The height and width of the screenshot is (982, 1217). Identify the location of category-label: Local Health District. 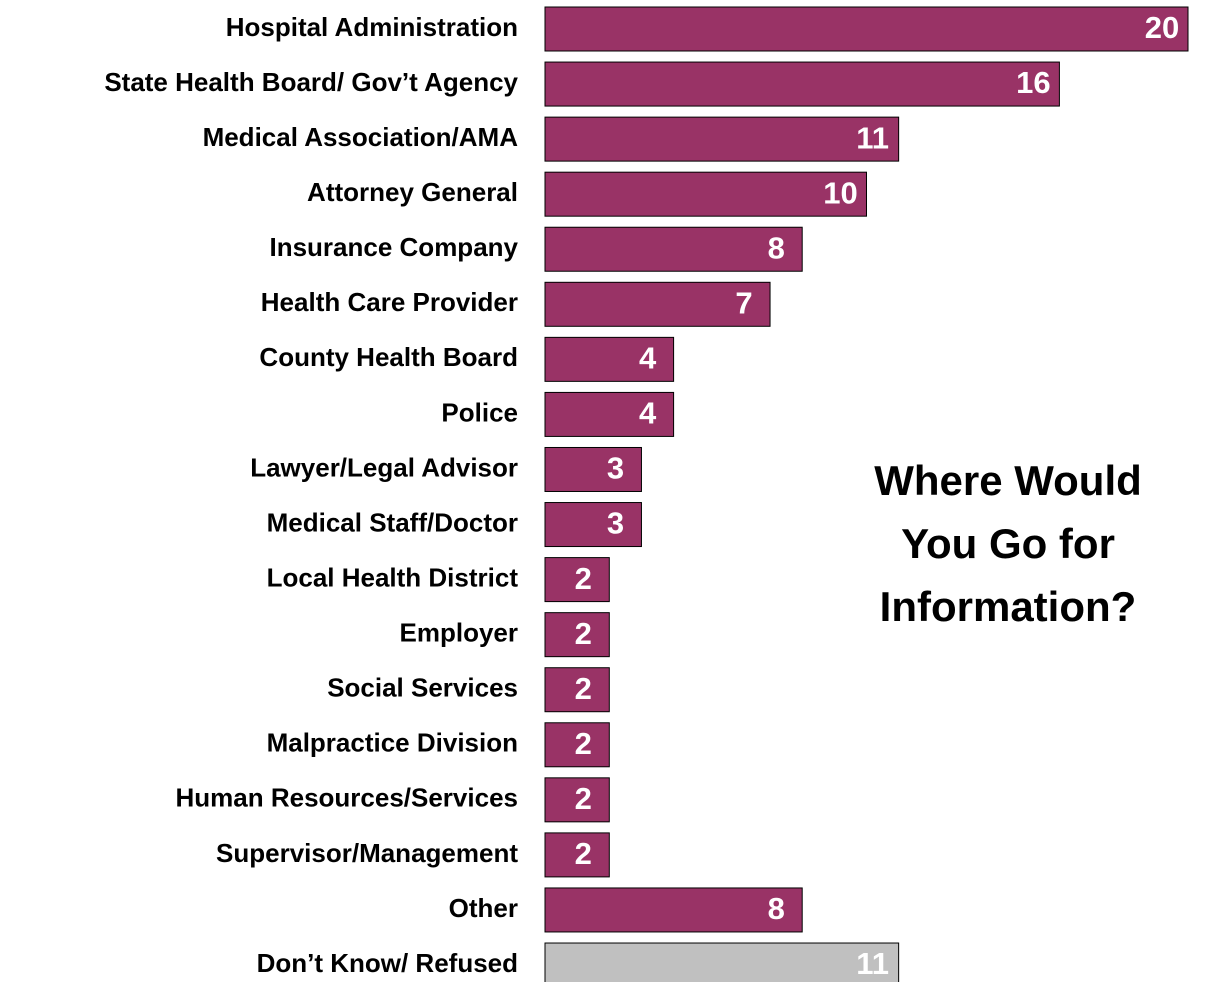
(393, 577).